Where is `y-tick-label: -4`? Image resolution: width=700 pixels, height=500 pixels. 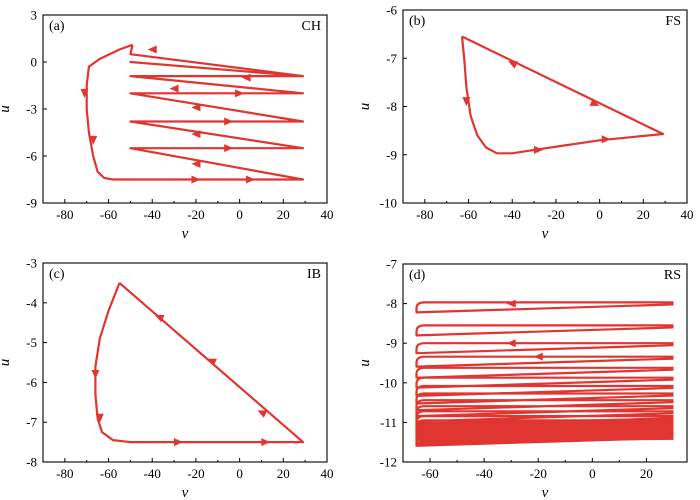 y-tick-label: -4 is located at coordinates (31, 302).